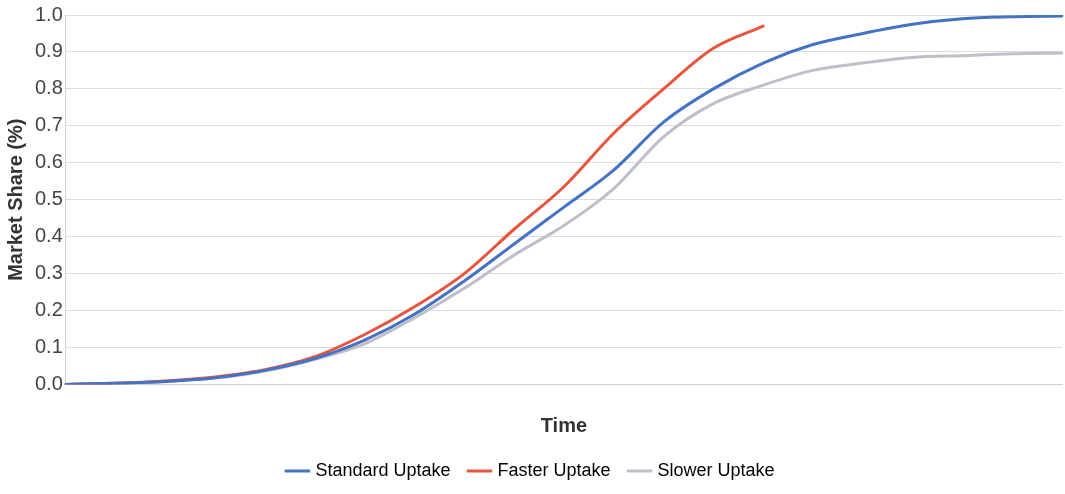 Image resolution: width=1065 pixels, height=494 pixels. Describe the element at coordinates (14, 199) in the screenshot. I see `y-axis-title: Market Share (%)` at that location.